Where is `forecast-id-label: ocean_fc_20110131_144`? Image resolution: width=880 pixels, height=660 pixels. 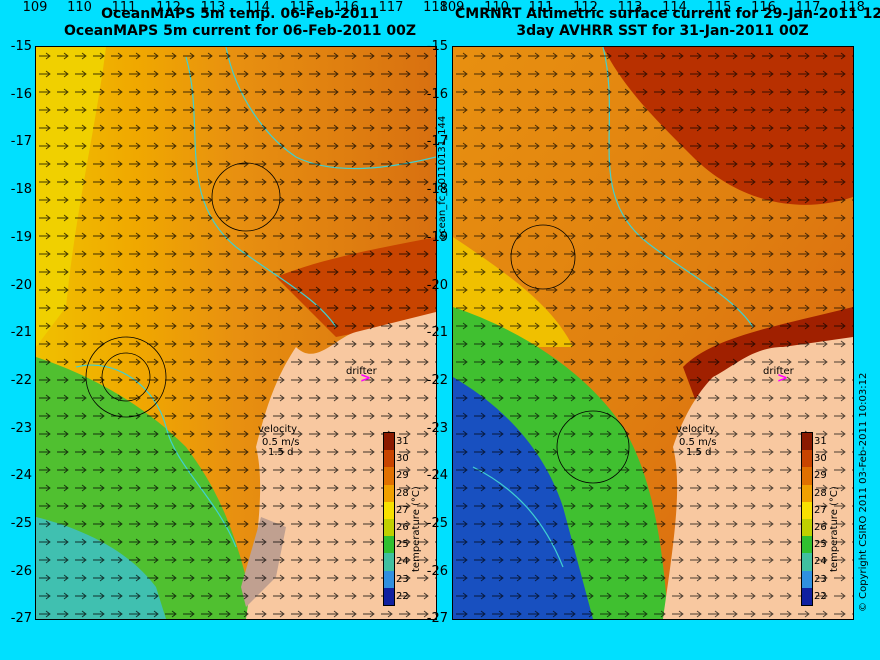
forecast-id-label: ocean_fc_20110131_144 is located at coordinates (442, 177).